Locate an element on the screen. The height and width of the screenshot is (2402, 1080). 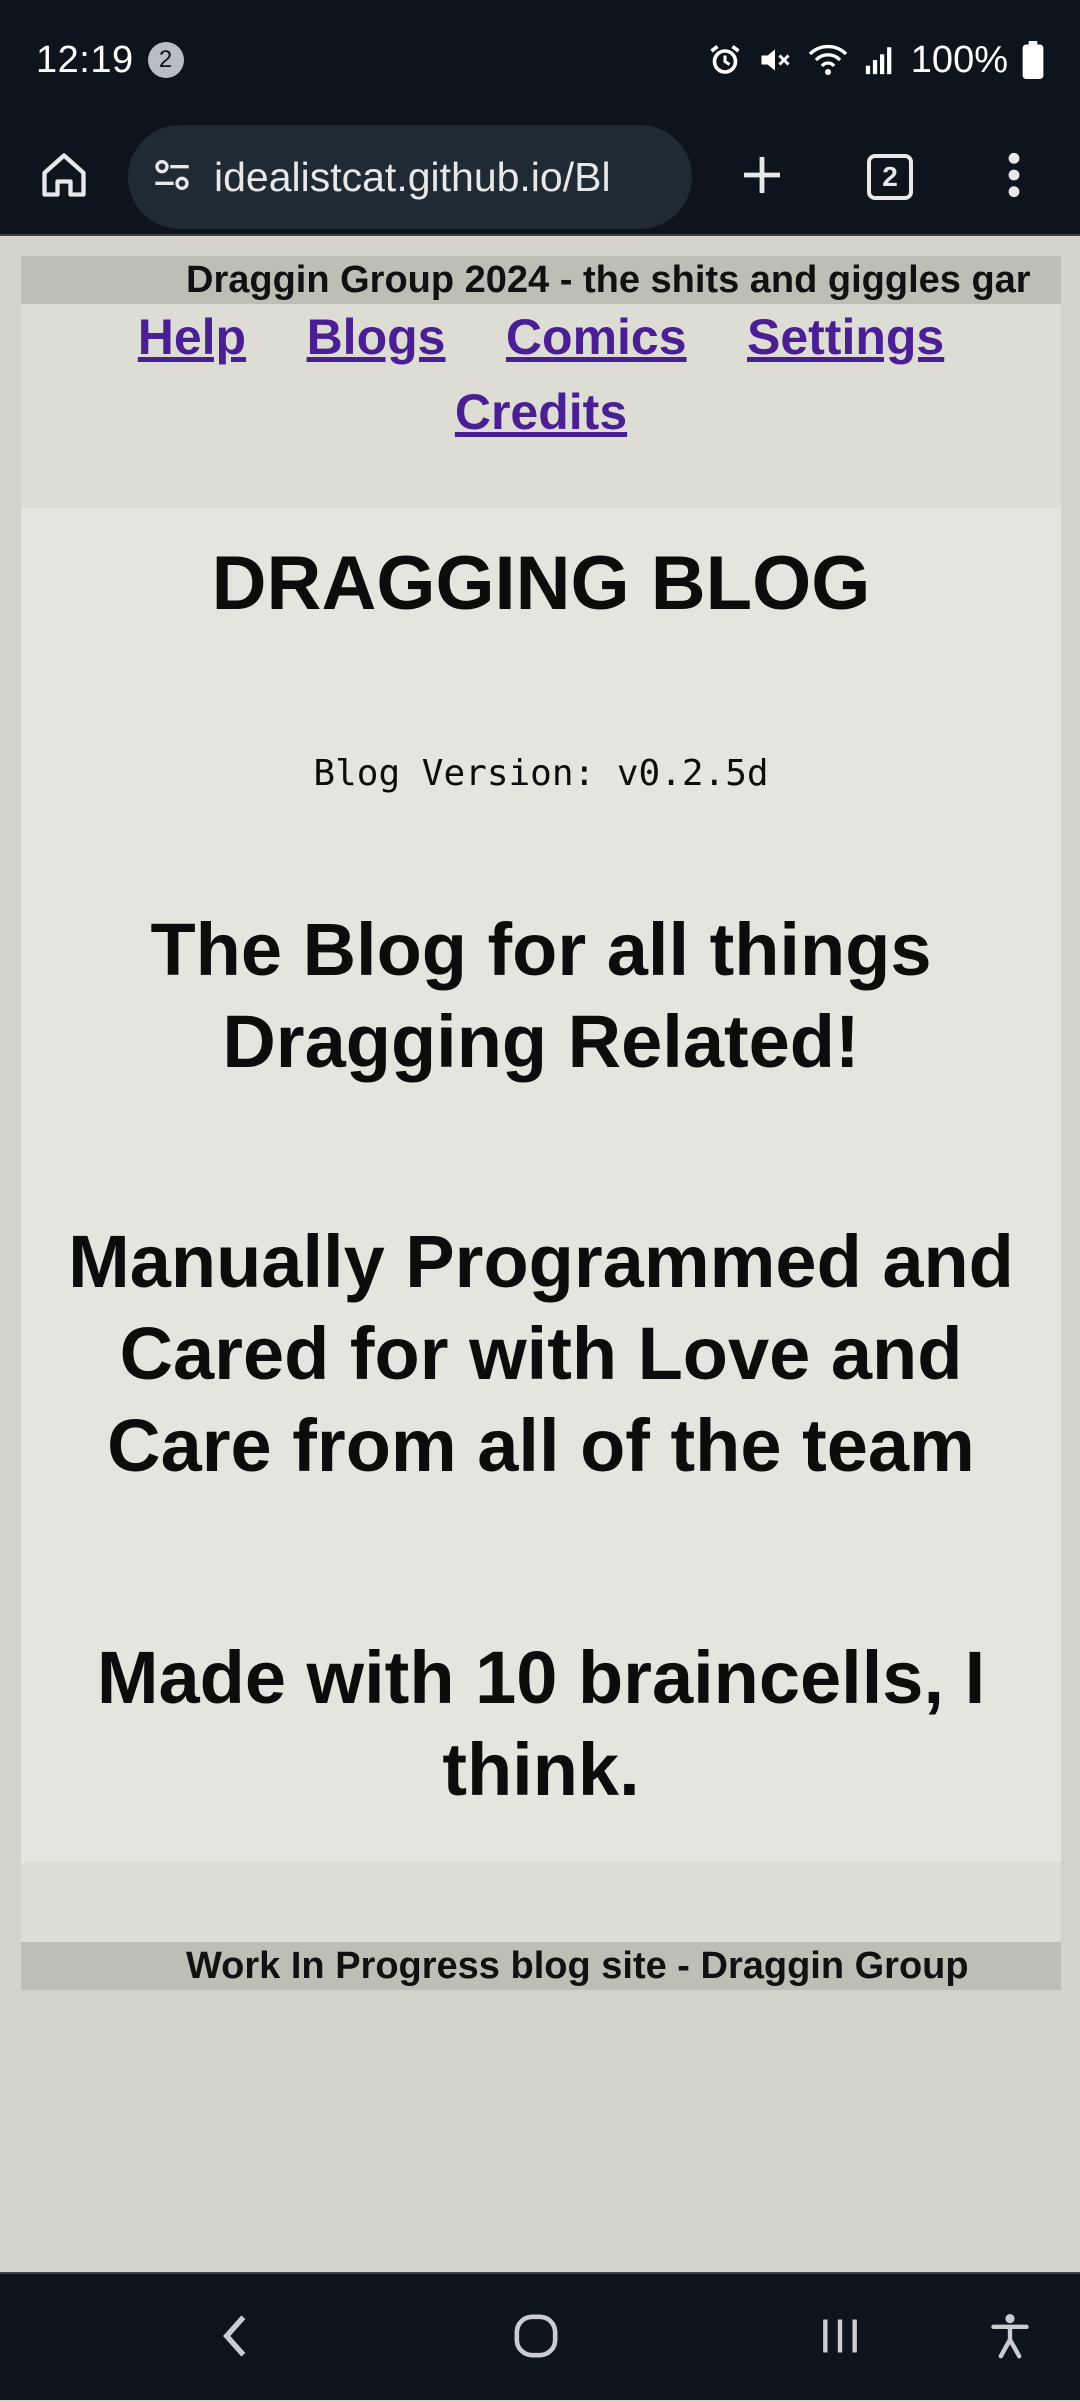
notification-count-badge: 2 is located at coordinates (165, 60).